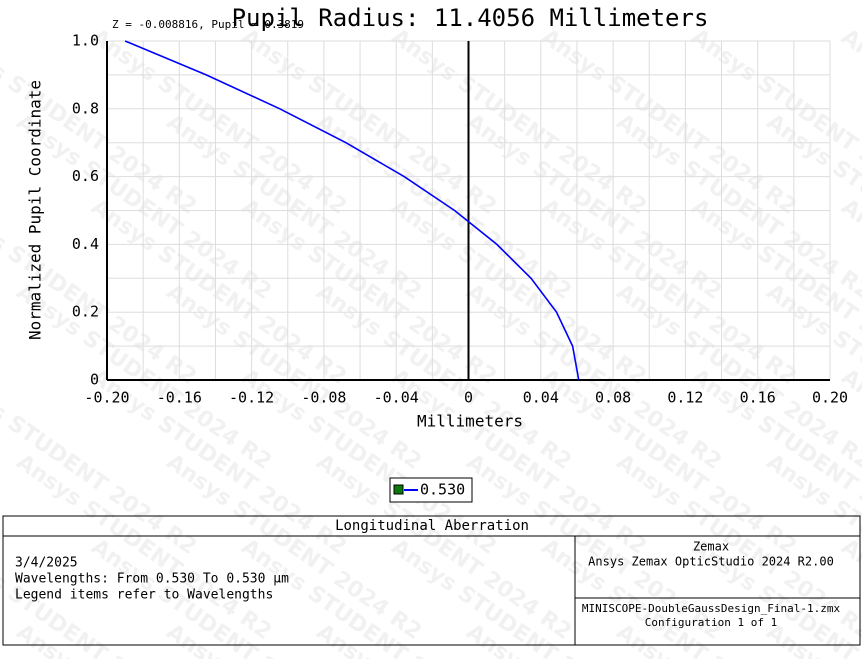  What do you see at coordinates (94, 380) in the screenshot?
I see `y-tick-label: 0` at bounding box center [94, 380].